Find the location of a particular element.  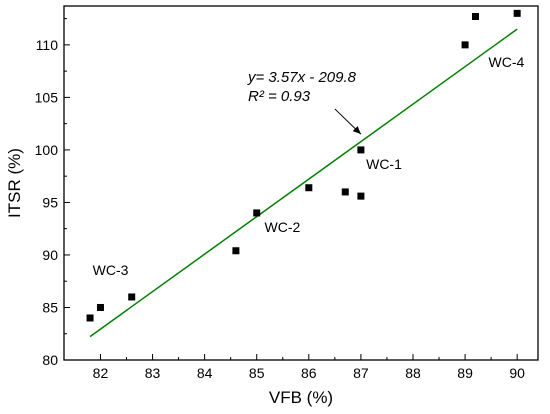

point-label: WC-3 is located at coordinates (111, 270).